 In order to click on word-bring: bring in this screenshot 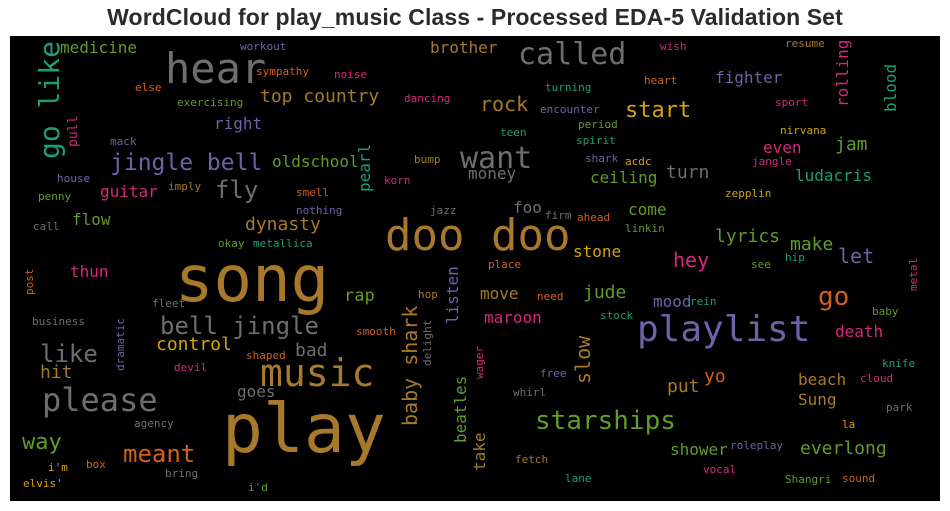, I will do `click(182, 473)`.